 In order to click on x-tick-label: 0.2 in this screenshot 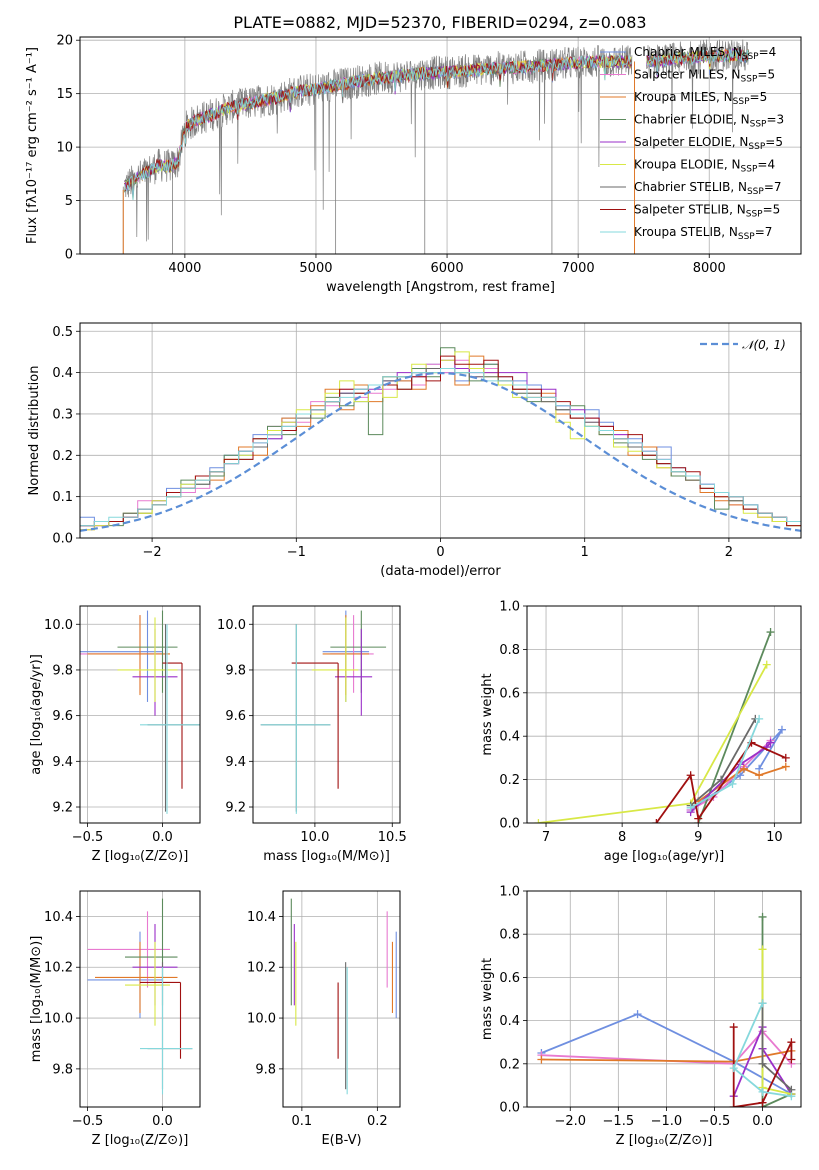, I will do `click(377, 1121)`.